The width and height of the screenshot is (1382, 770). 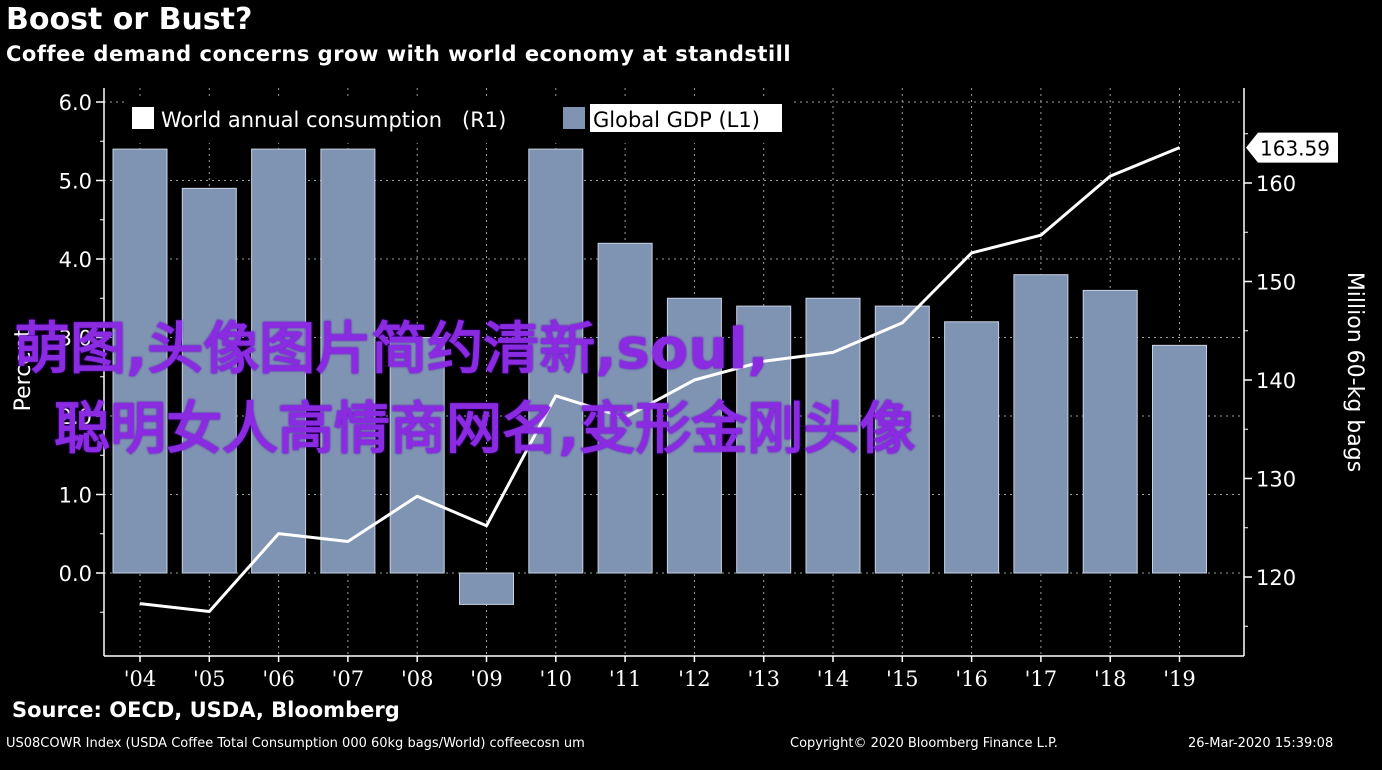 What do you see at coordinates (1276, 283) in the screenshot?
I see `tick-label-right: 150` at bounding box center [1276, 283].